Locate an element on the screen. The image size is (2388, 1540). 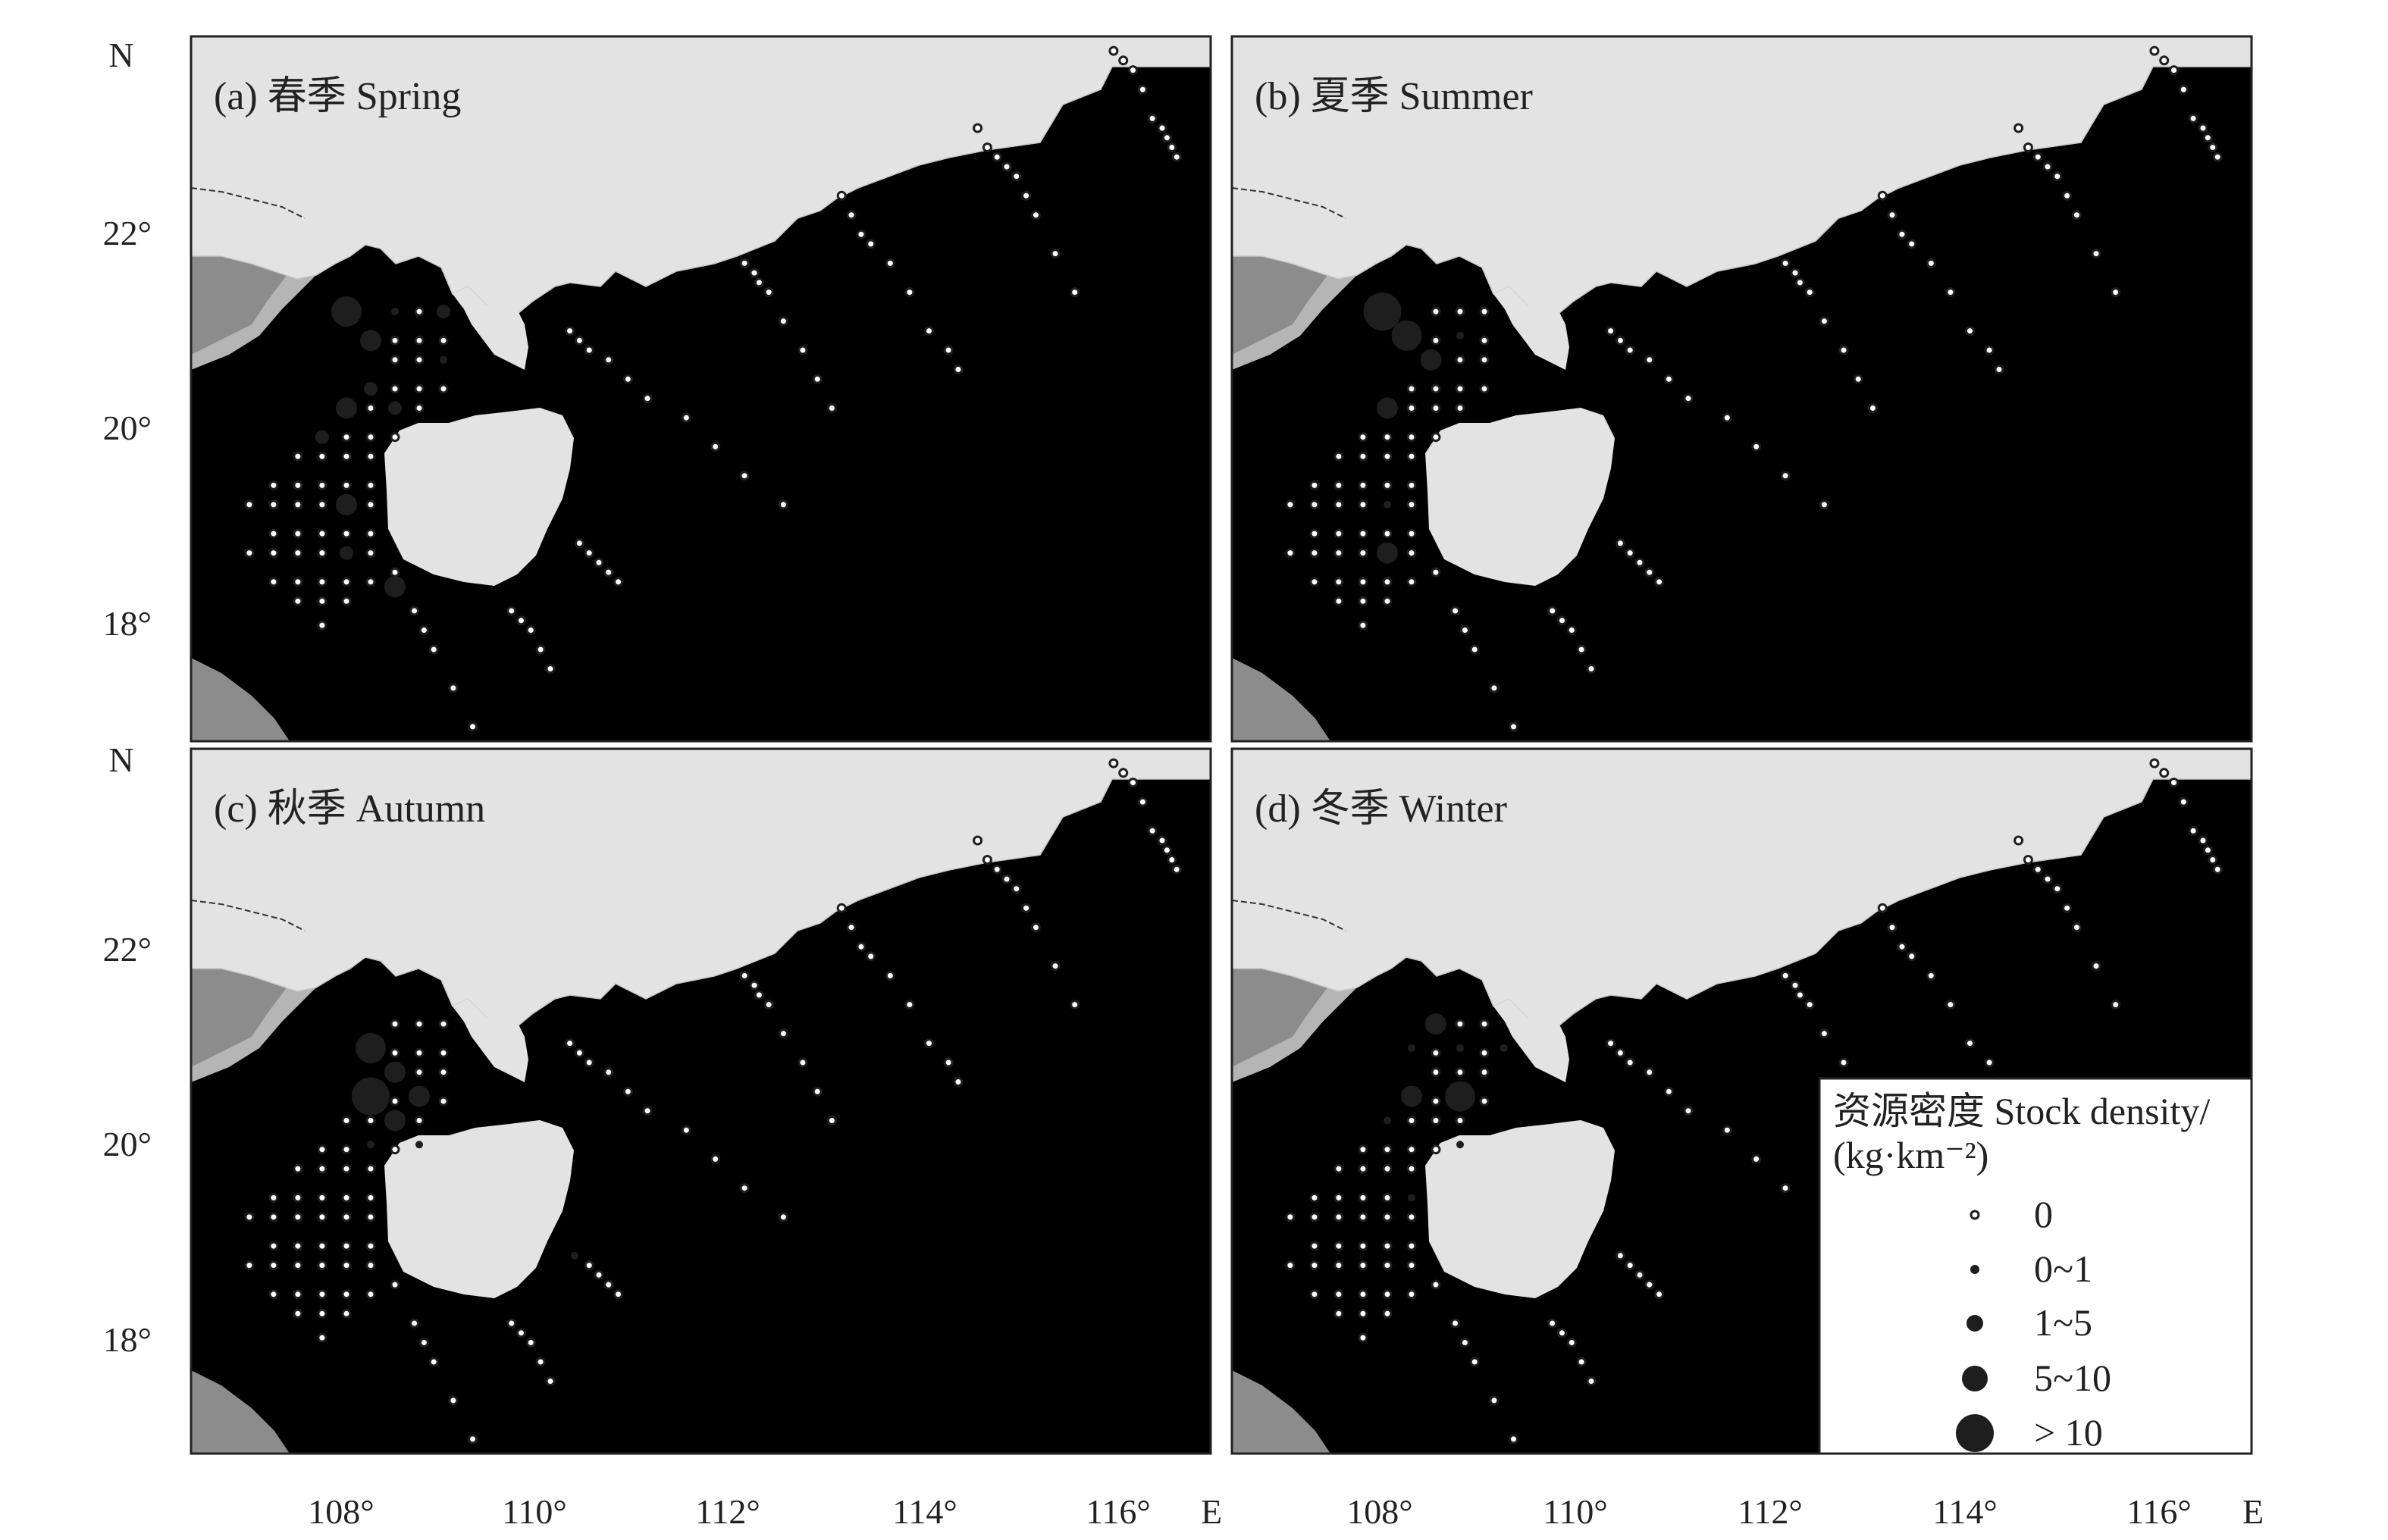
vietnam-south-land is located at coordinates (240, 699).